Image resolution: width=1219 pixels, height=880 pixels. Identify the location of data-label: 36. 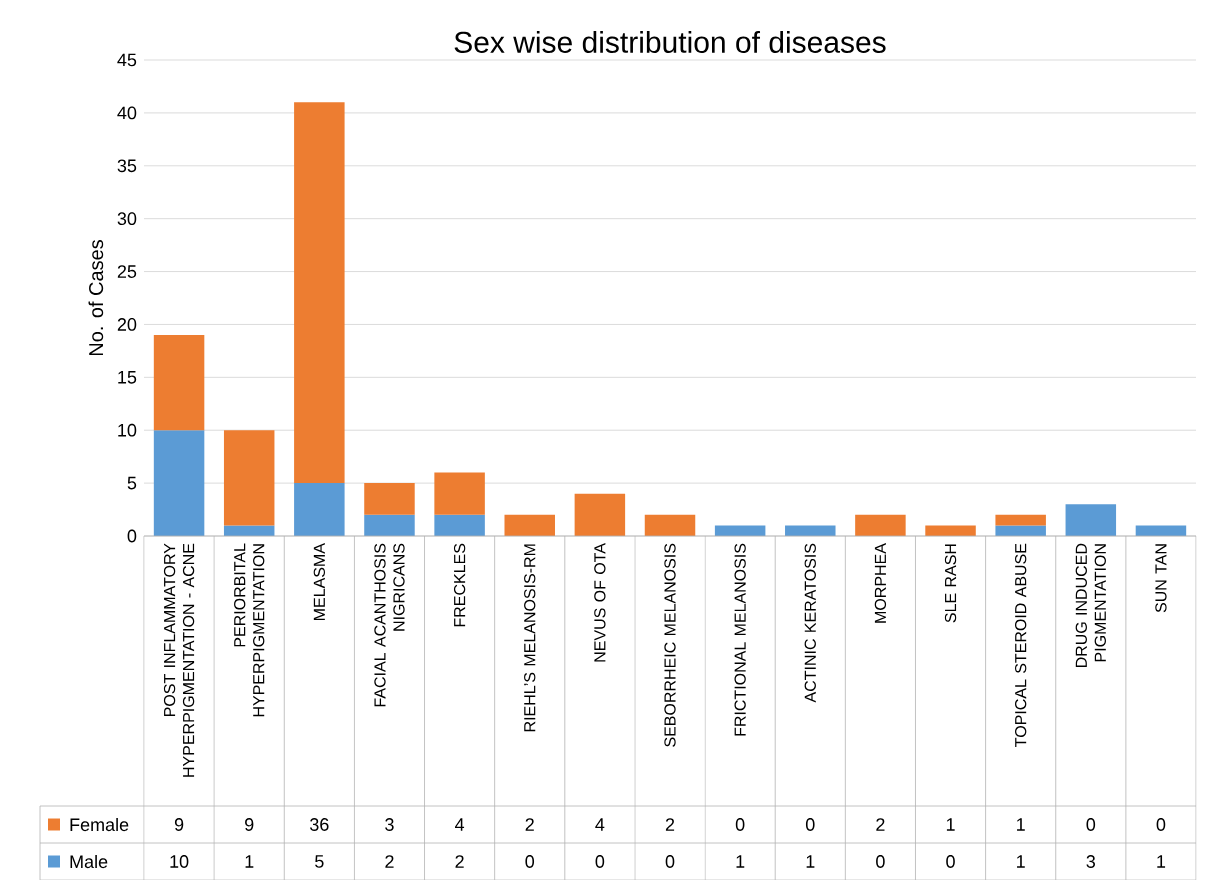
(319, 824).